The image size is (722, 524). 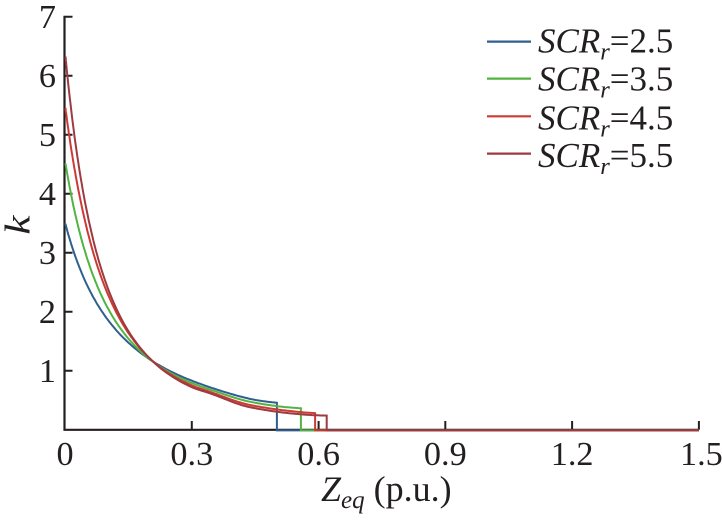 What do you see at coordinates (47, 312) in the screenshot?
I see `svg-text: 2` at bounding box center [47, 312].